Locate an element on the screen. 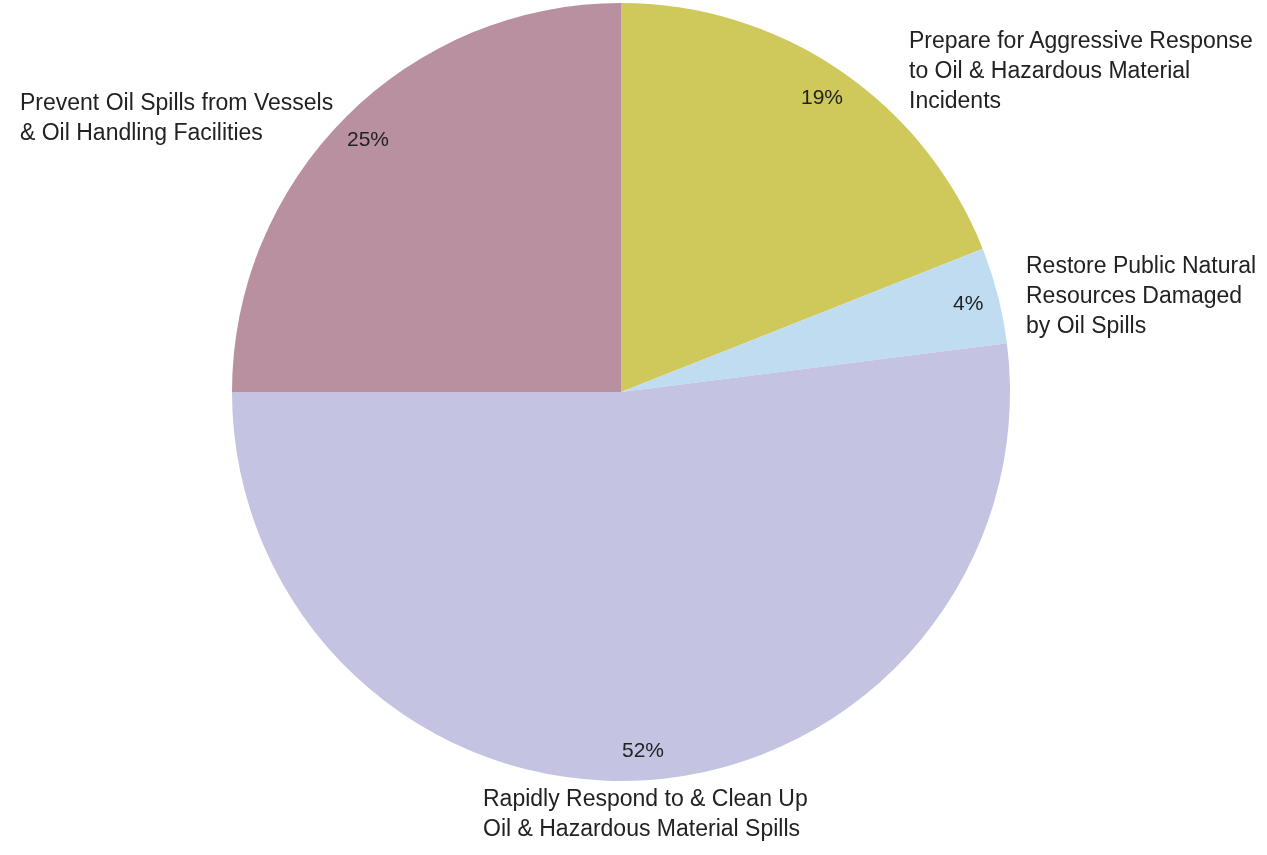  data-label: 19% is located at coordinates (822, 96).